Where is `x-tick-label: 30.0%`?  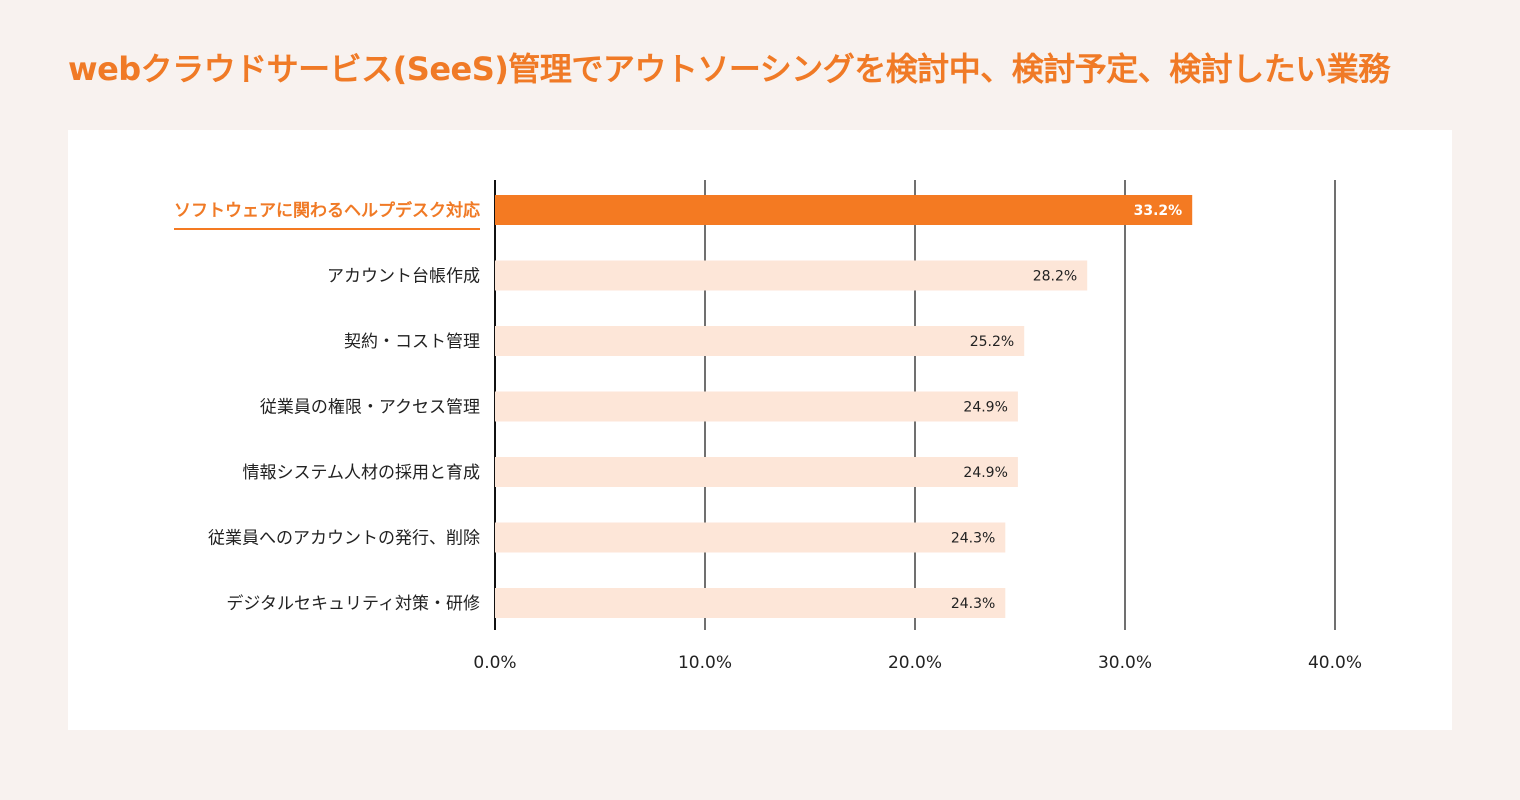 x-tick-label: 30.0% is located at coordinates (1125, 663).